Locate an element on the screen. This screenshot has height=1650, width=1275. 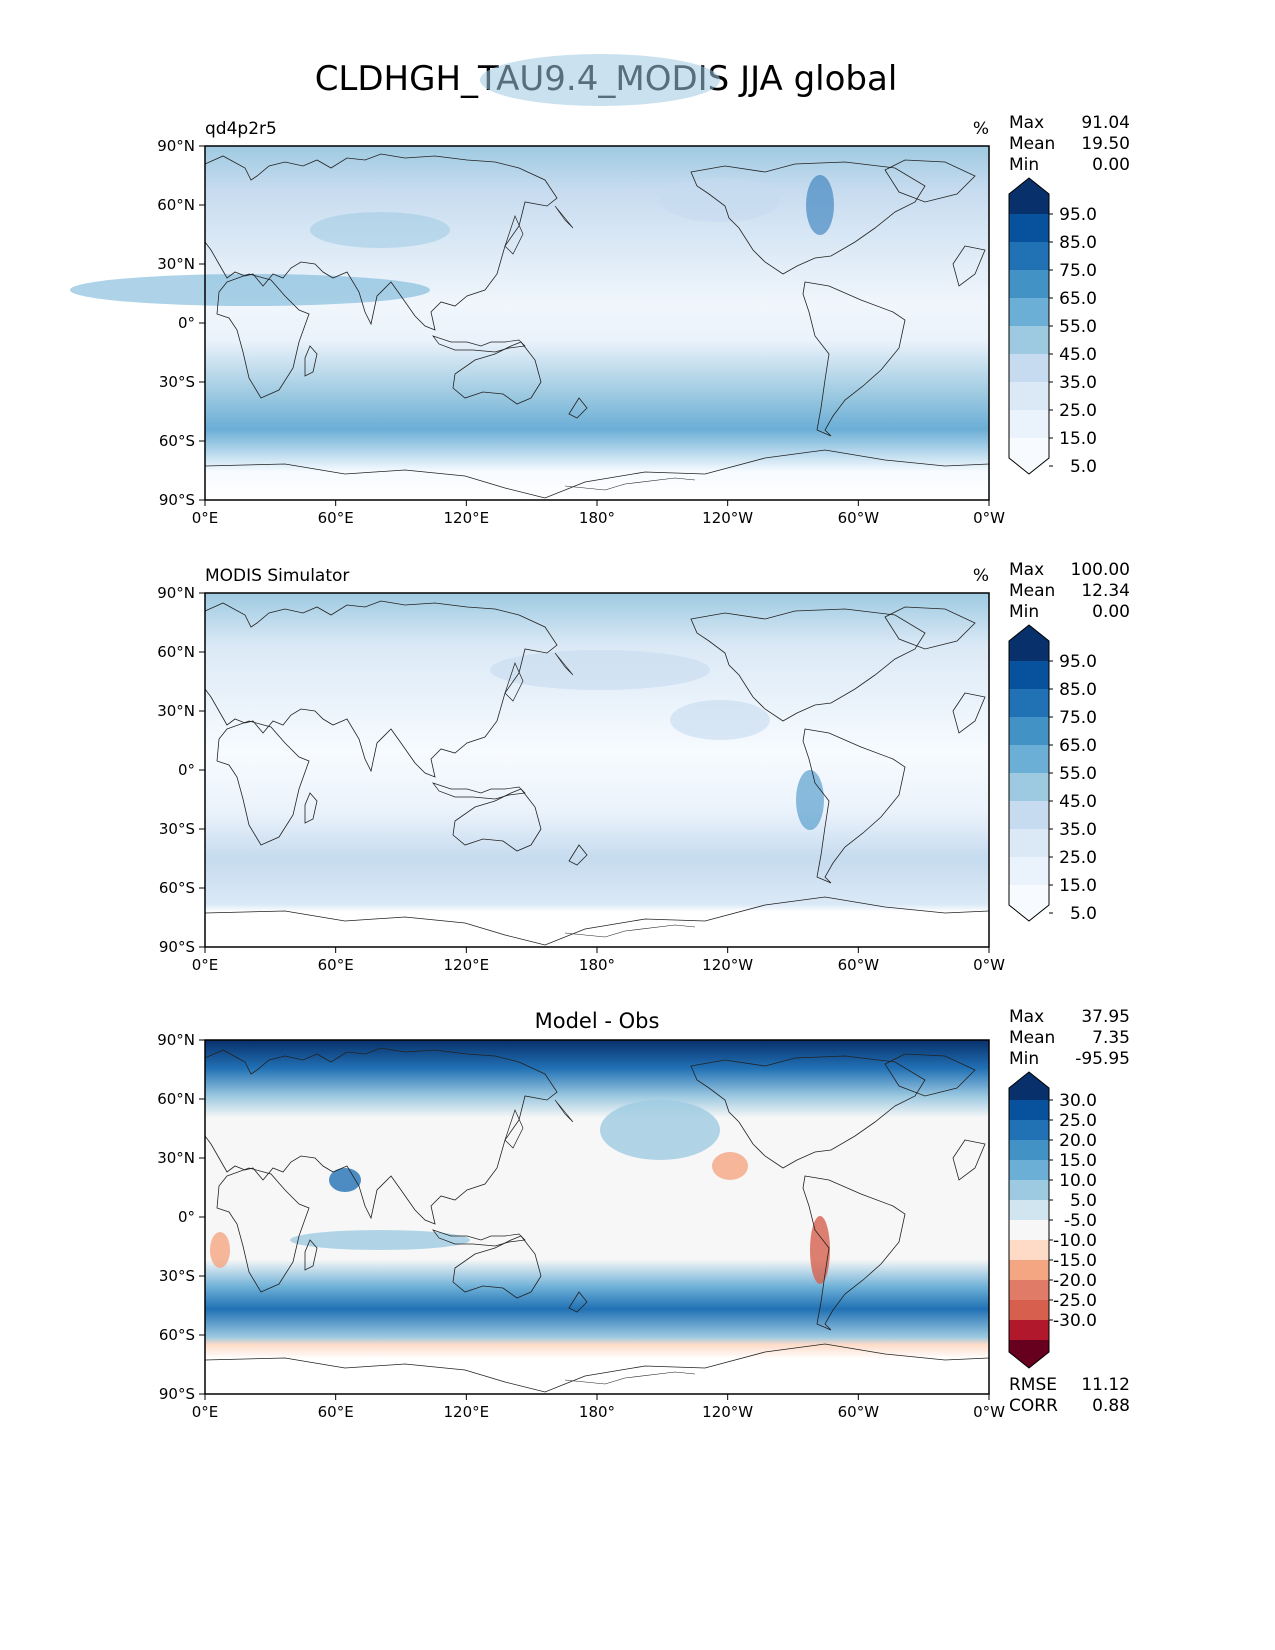
panel-difference-ytick-label: 30°N is located at coordinates (176, 1158).